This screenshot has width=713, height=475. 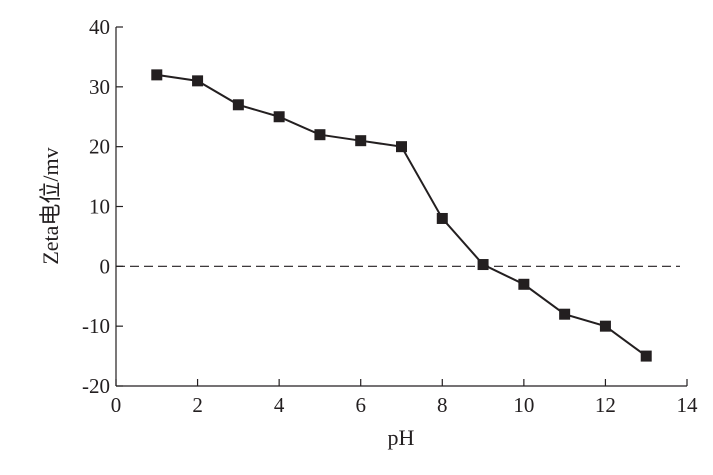 I want to click on x-tick-label: 10, so click(x=523, y=405).